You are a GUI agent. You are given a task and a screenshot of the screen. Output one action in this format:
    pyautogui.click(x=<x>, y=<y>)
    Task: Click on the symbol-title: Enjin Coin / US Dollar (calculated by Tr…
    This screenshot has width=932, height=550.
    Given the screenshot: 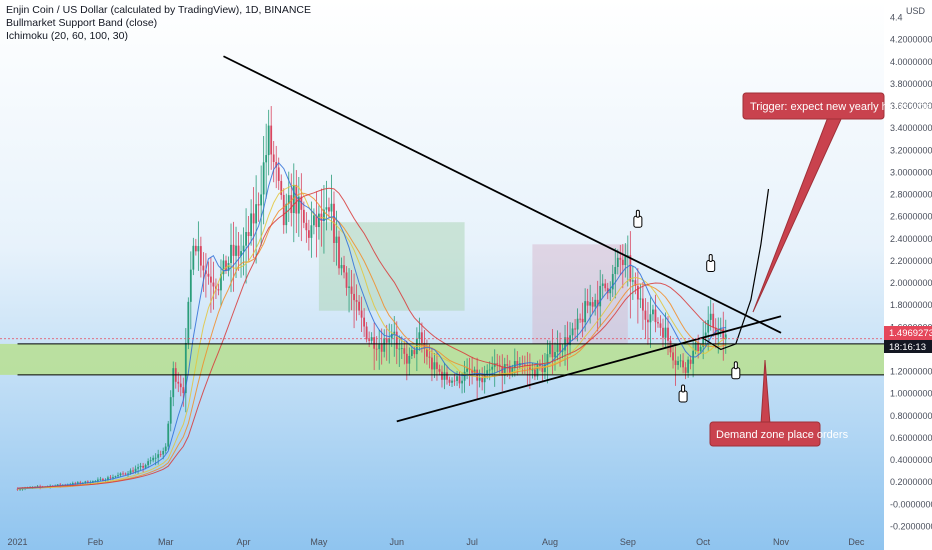 What is the action you would take?
    pyautogui.click(x=158, y=10)
    